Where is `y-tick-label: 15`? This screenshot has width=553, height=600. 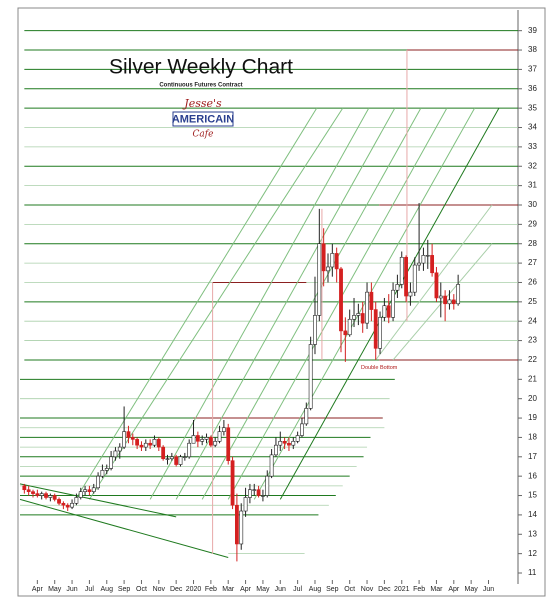
y-tick-label: 15 is located at coordinates (532, 495).